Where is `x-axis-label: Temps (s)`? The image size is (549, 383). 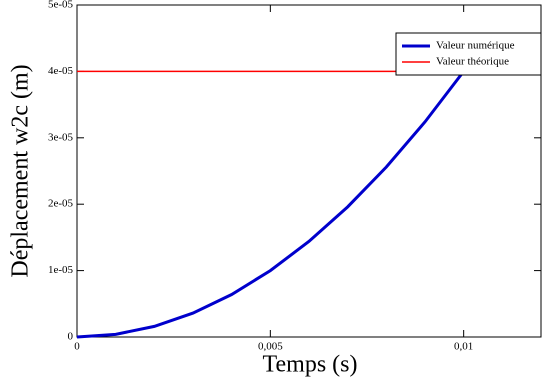
x-axis-label: Temps (s) is located at coordinates (310, 365).